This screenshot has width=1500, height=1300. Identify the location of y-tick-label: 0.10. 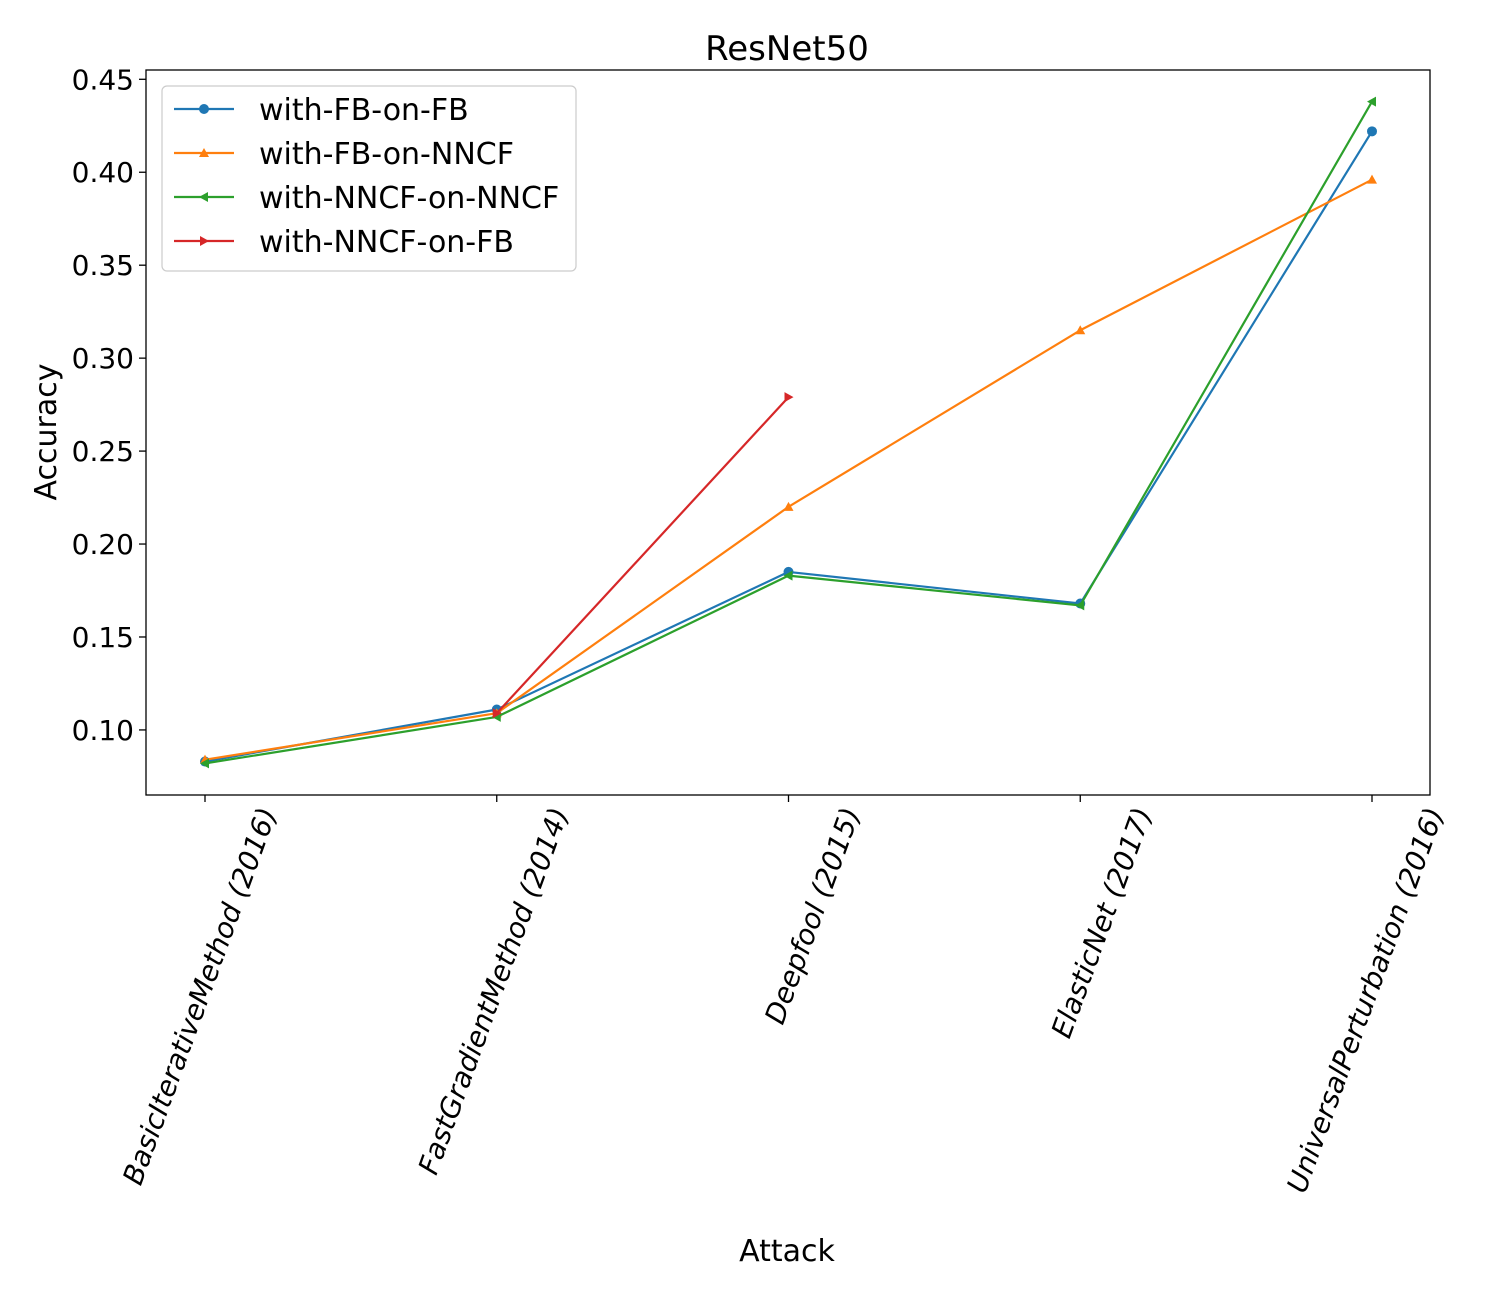
(103, 730).